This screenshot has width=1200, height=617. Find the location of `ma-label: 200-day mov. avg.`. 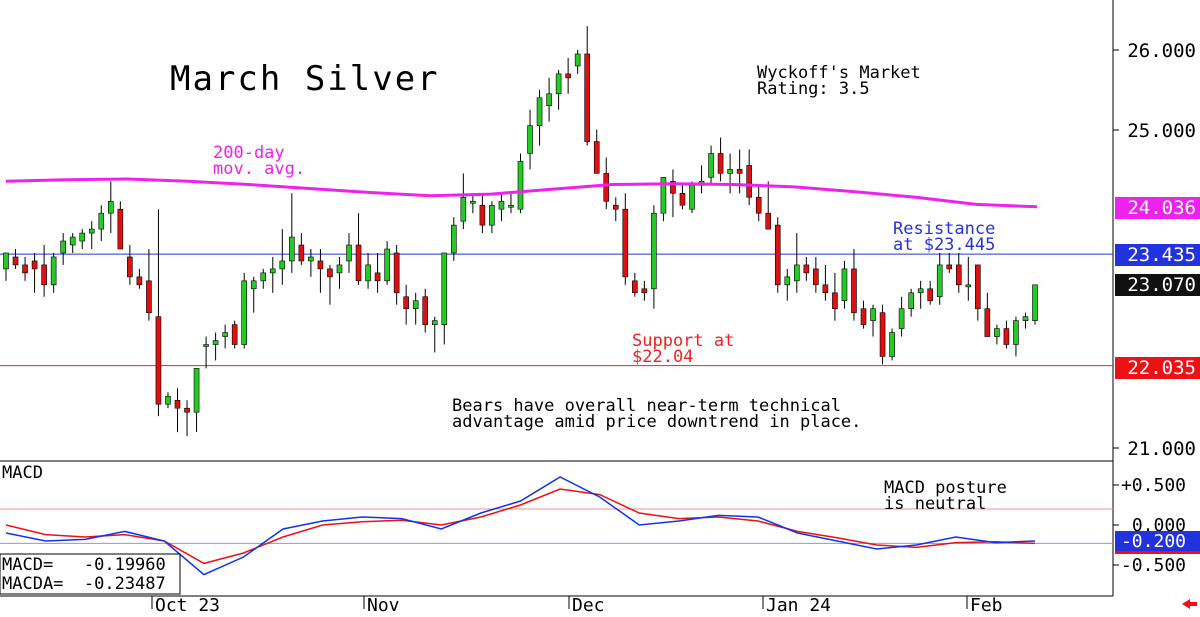

ma-label: 200-day mov. avg. is located at coordinates (259, 161).